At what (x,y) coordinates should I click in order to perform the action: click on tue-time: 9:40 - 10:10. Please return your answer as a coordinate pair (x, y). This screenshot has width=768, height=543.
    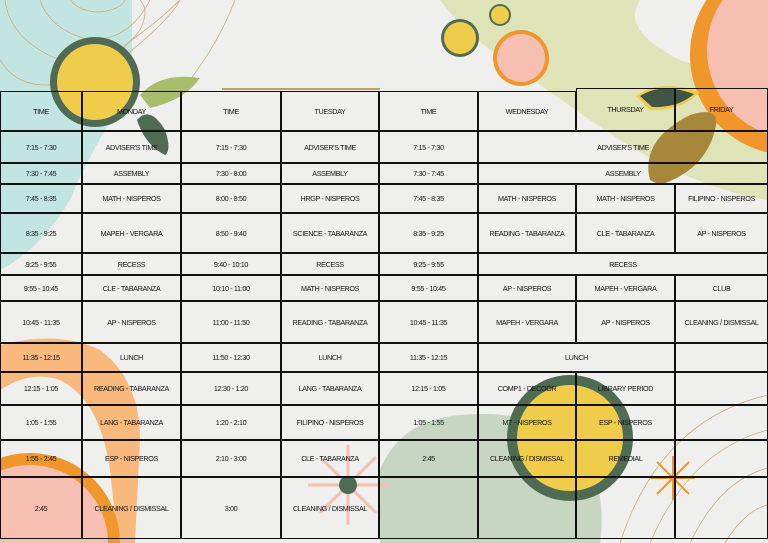
    Looking at the image, I should click on (231, 264).